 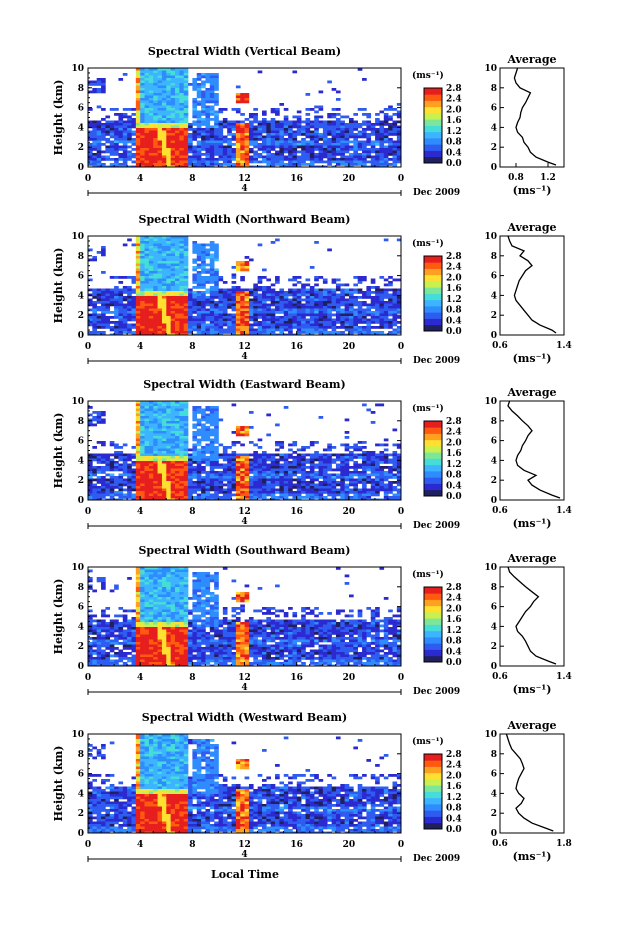 I want to click on profile-frame, so click(x=532, y=117).